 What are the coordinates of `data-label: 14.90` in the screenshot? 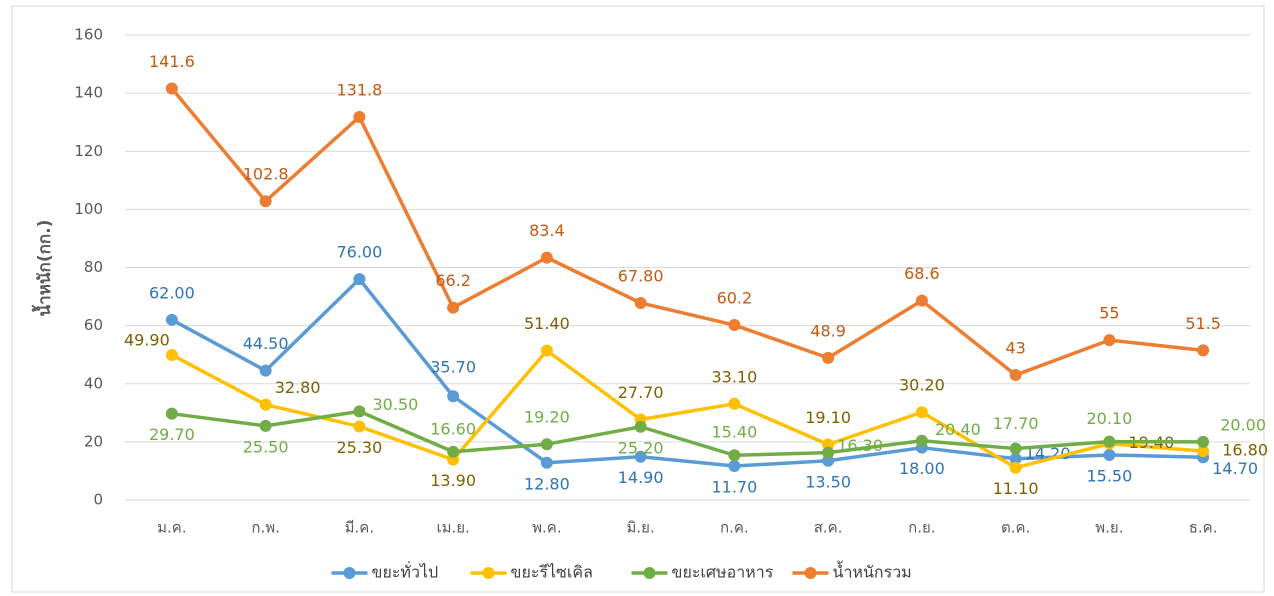 It's located at (641, 477).